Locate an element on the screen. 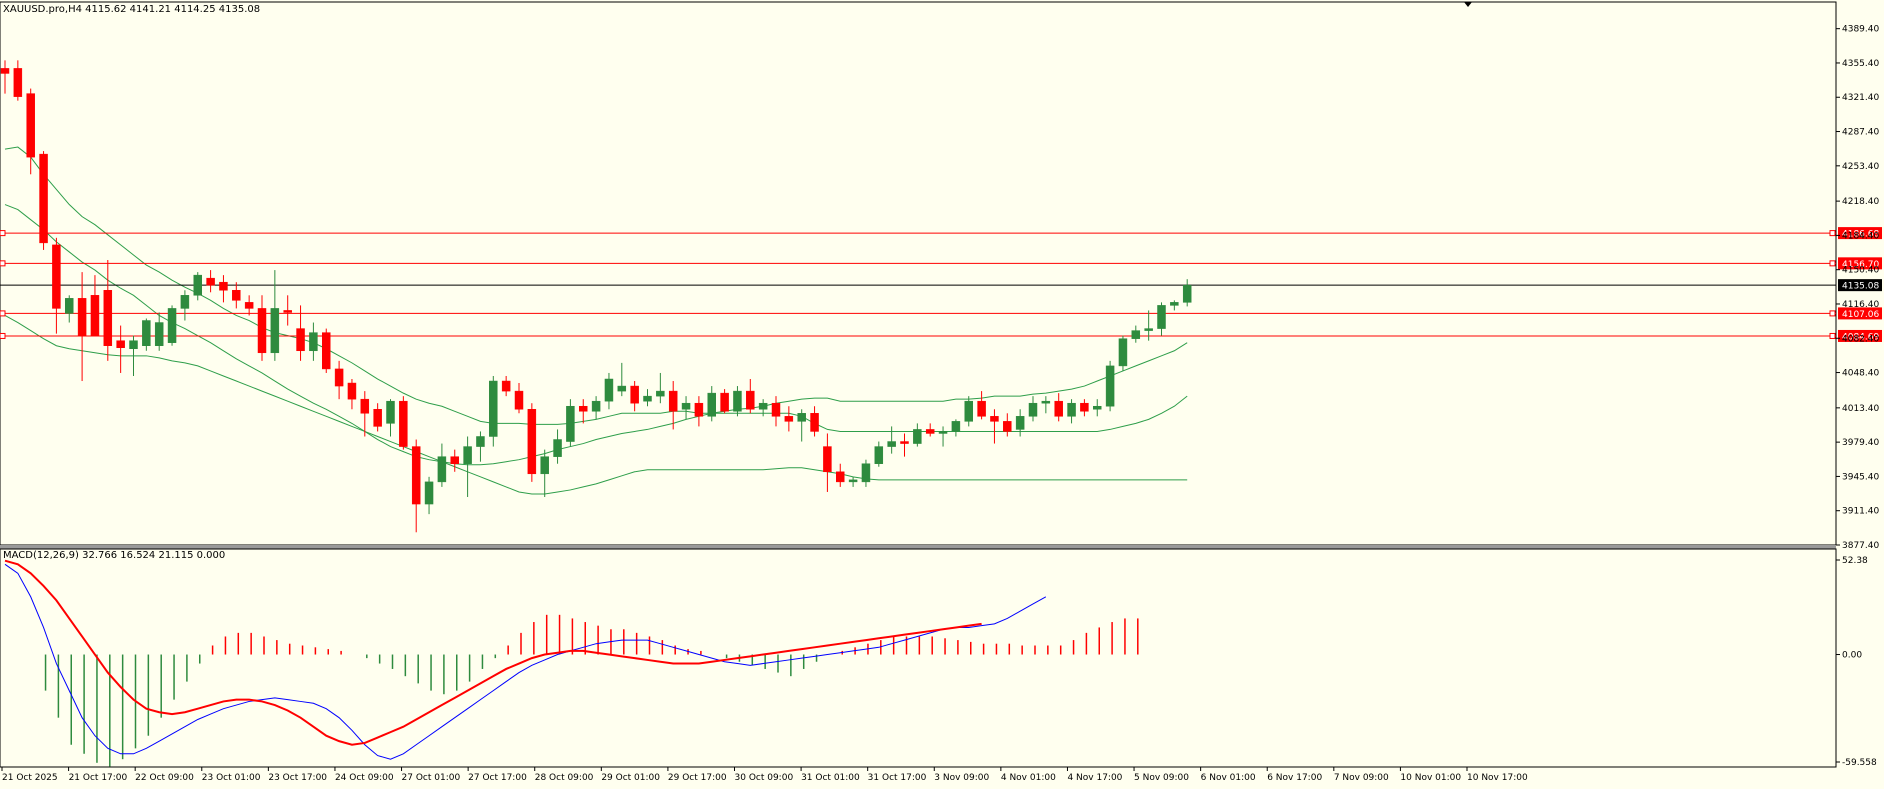 The height and width of the screenshot is (789, 1884). price-tick-label: 4355.40 is located at coordinates (1860, 64).